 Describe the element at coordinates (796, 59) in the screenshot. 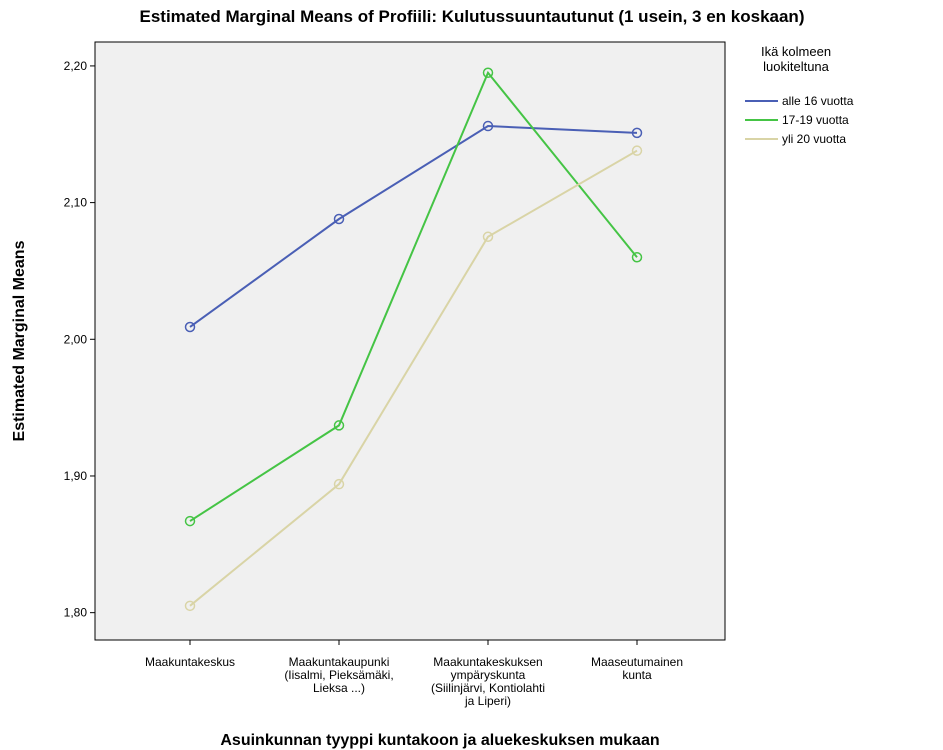

I see `legend-title: Ikä kolmeen luokiteltuna` at that location.